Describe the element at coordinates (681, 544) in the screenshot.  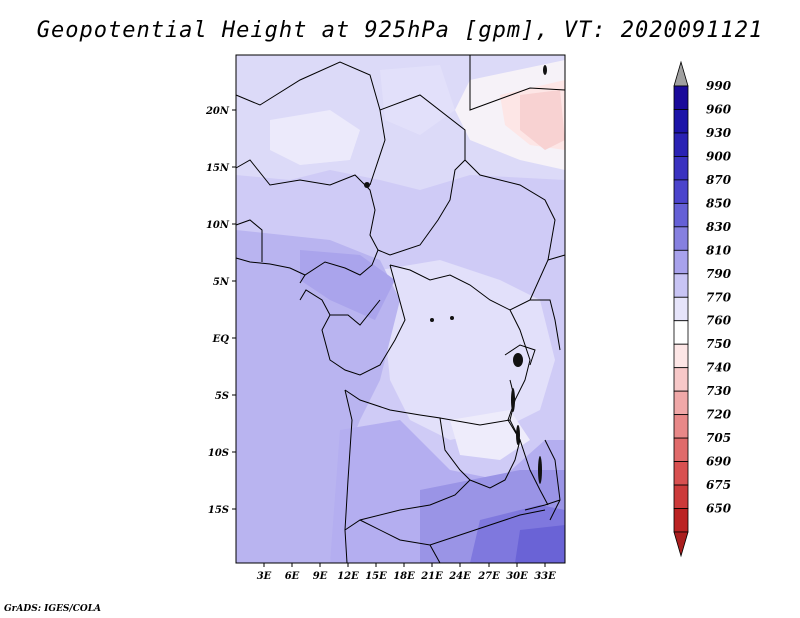
I see `colorbar-bottom-arrow` at that location.